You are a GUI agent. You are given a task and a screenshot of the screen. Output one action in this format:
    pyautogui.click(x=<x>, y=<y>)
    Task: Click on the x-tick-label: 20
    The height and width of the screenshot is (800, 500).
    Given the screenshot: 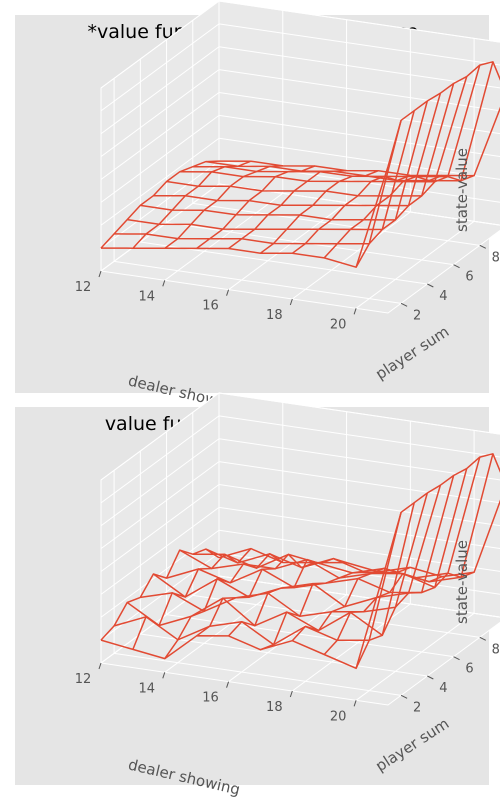 What is the action you would take?
    pyautogui.click(x=338, y=716)
    